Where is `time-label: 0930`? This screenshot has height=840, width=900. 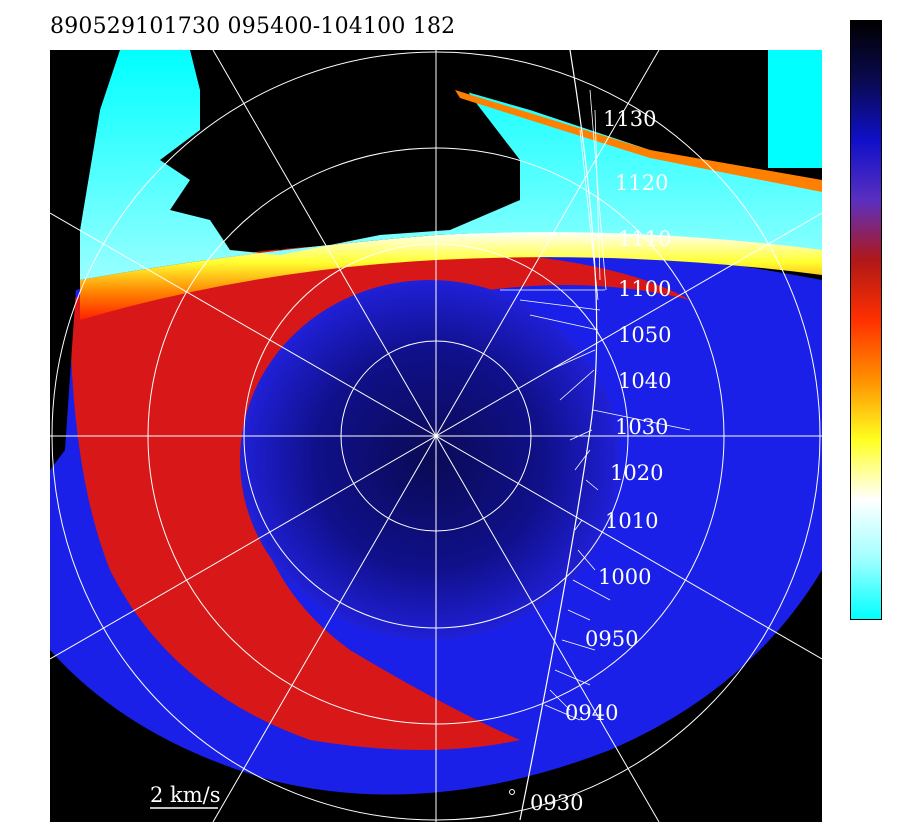 time-label: 0930 is located at coordinates (556, 803).